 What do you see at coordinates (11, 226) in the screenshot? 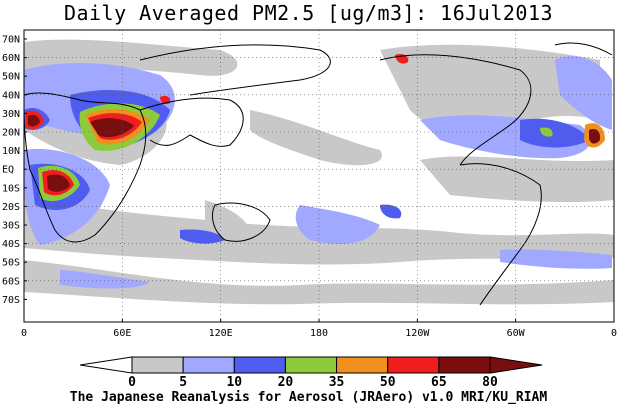
I see `lat-label: 30S` at bounding box center [11, 226].